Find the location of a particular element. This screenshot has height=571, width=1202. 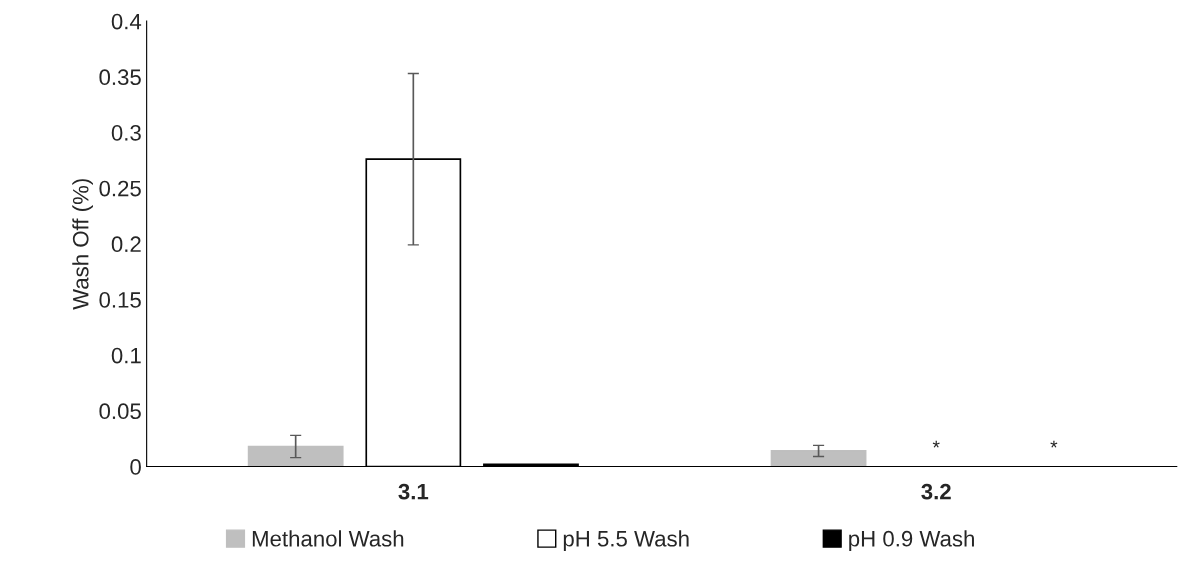

y-axis-title: Wash Off (%) is located at coordinates (82, 244).